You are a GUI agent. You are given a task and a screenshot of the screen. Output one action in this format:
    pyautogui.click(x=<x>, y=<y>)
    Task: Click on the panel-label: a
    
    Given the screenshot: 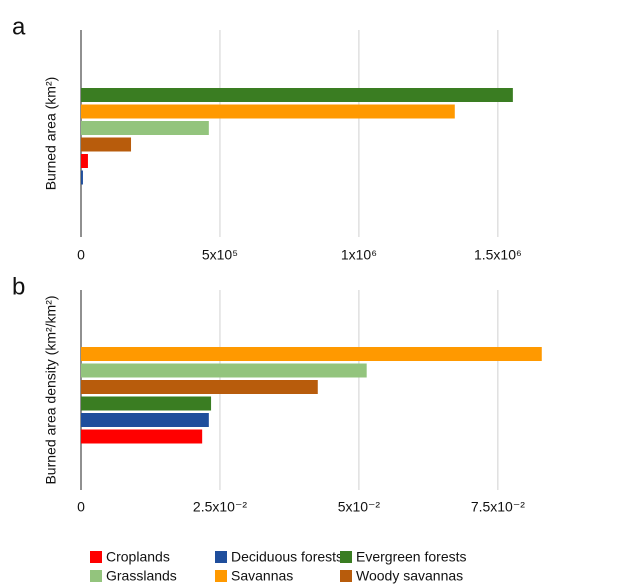 What is the action you would take?
    pyautogui.click(x=19, y=26)
    